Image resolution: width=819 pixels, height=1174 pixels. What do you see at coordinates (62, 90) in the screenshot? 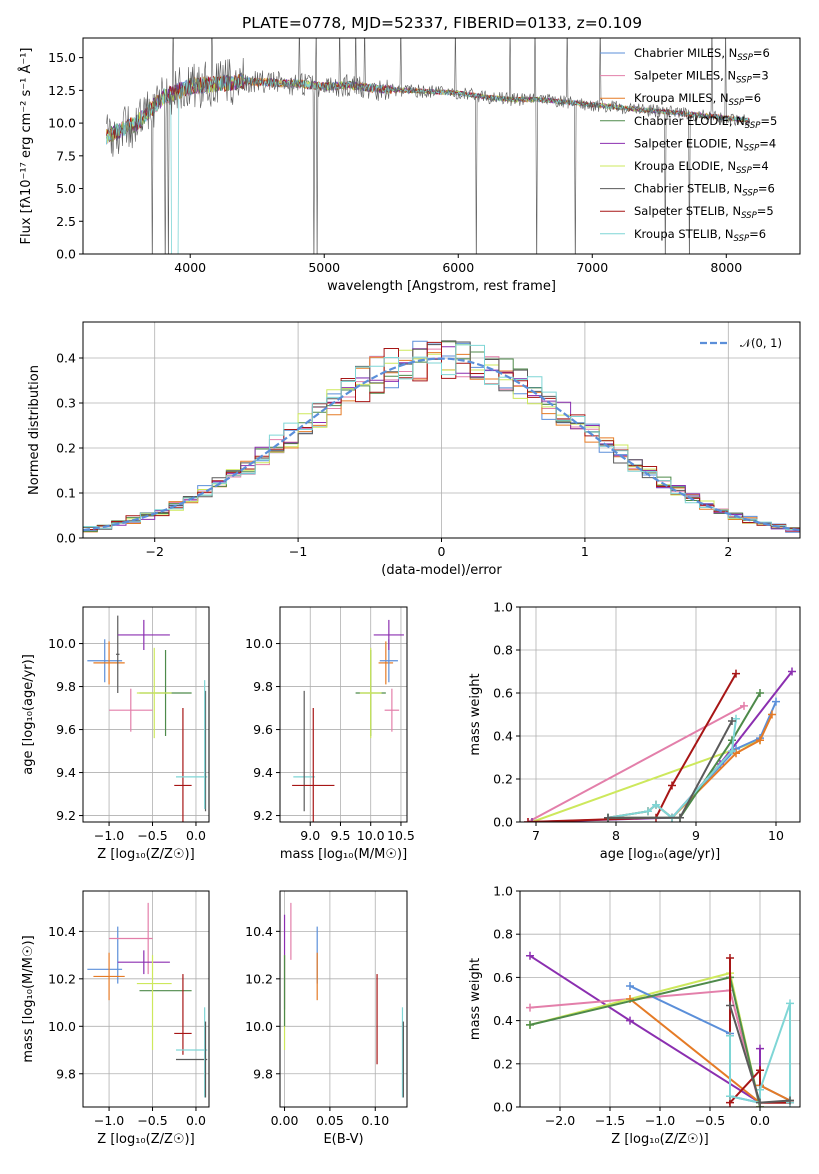
I see `y-tick-label: 12.5` at bounding box center [62, 90].